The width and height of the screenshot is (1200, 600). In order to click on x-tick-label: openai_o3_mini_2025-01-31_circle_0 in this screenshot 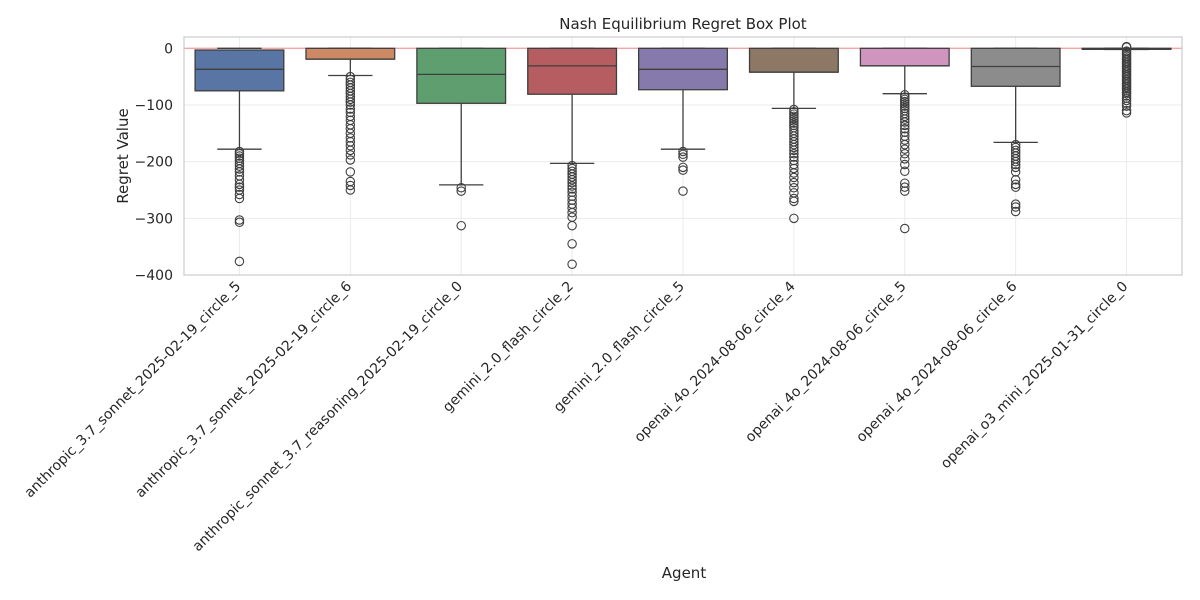, I will do `click(1035, 376)`.